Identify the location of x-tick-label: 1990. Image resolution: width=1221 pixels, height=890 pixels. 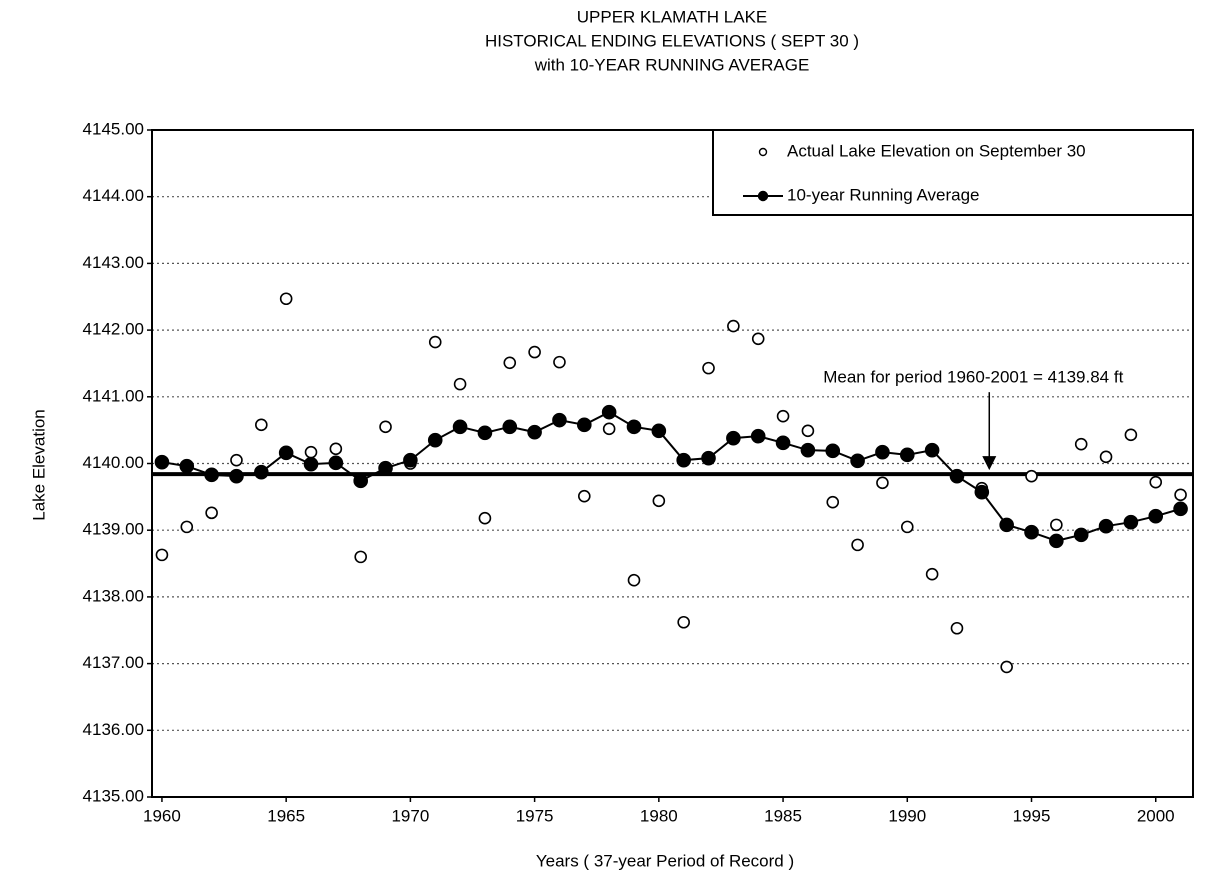
(907, 815).